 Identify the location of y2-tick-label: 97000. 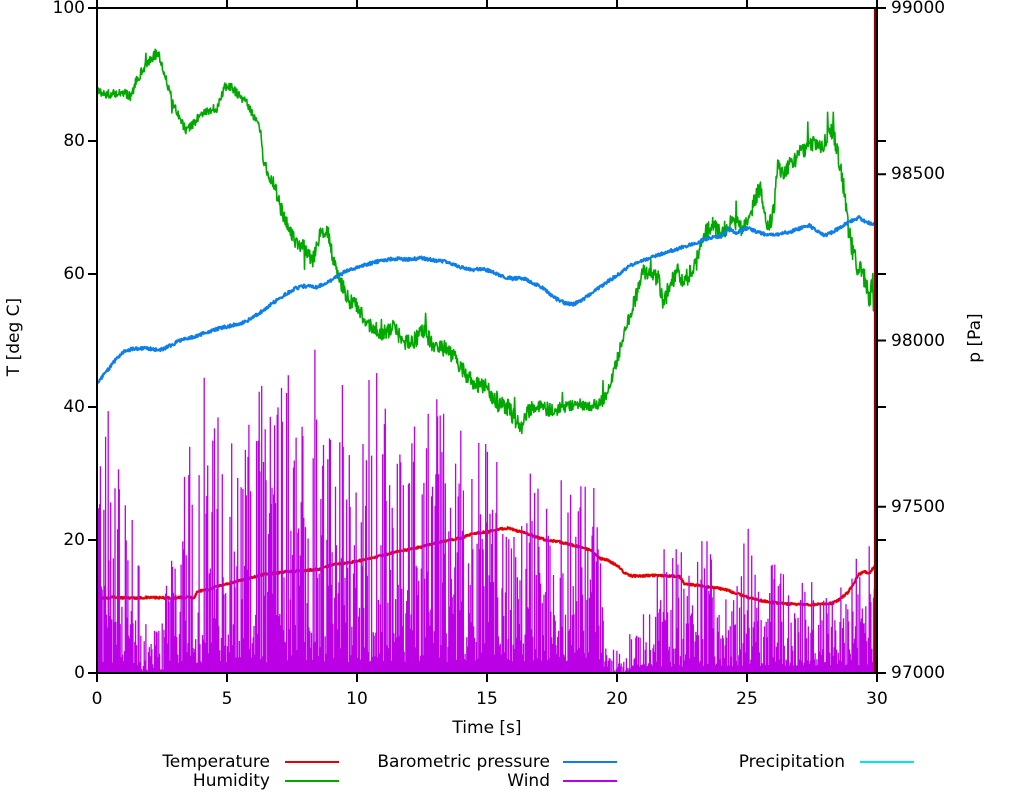
(918, 673).